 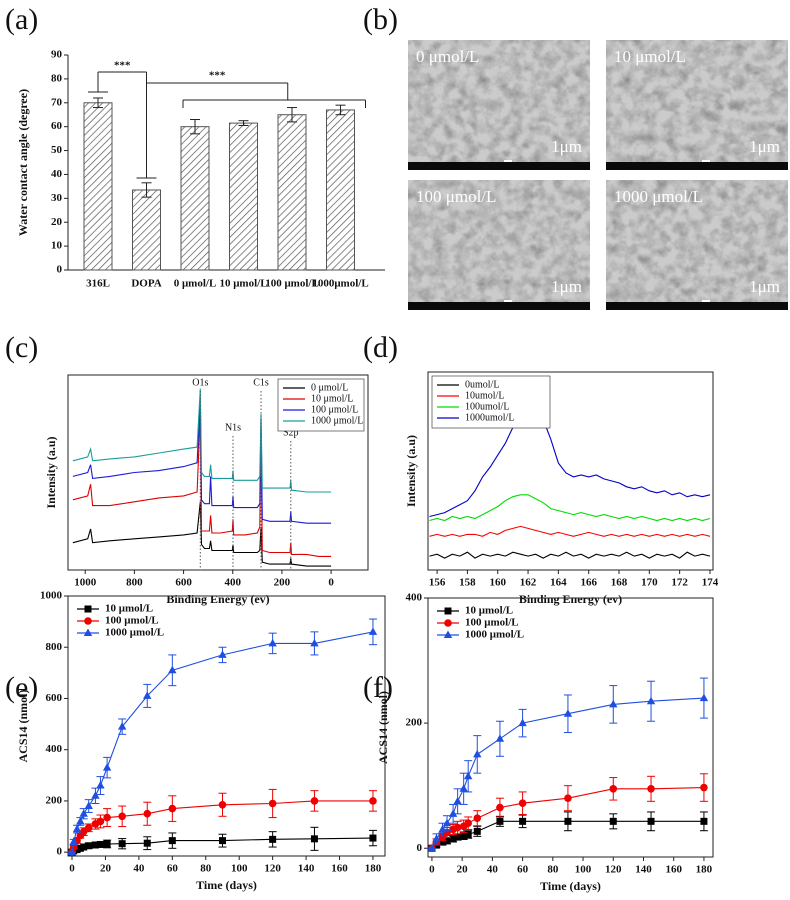 What do you see at coordinates (51, 596) in the screenshot?
I see `y-tick-label: 1000` at bounding box center [51, 596].